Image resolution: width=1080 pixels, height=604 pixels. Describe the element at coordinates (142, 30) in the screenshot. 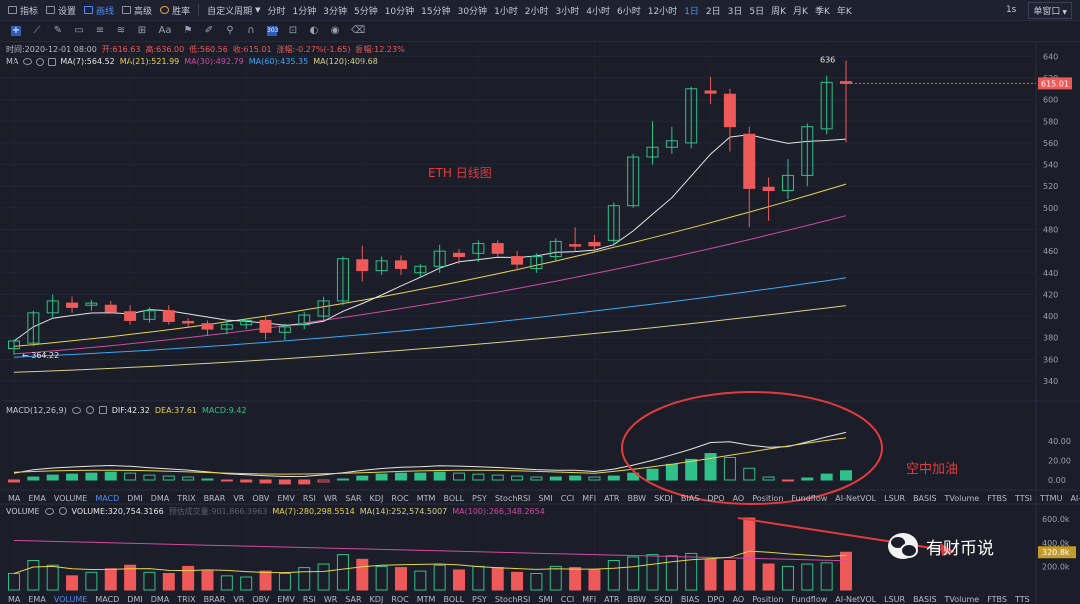

I see `measure-tool-icon: ⊞` at that location.